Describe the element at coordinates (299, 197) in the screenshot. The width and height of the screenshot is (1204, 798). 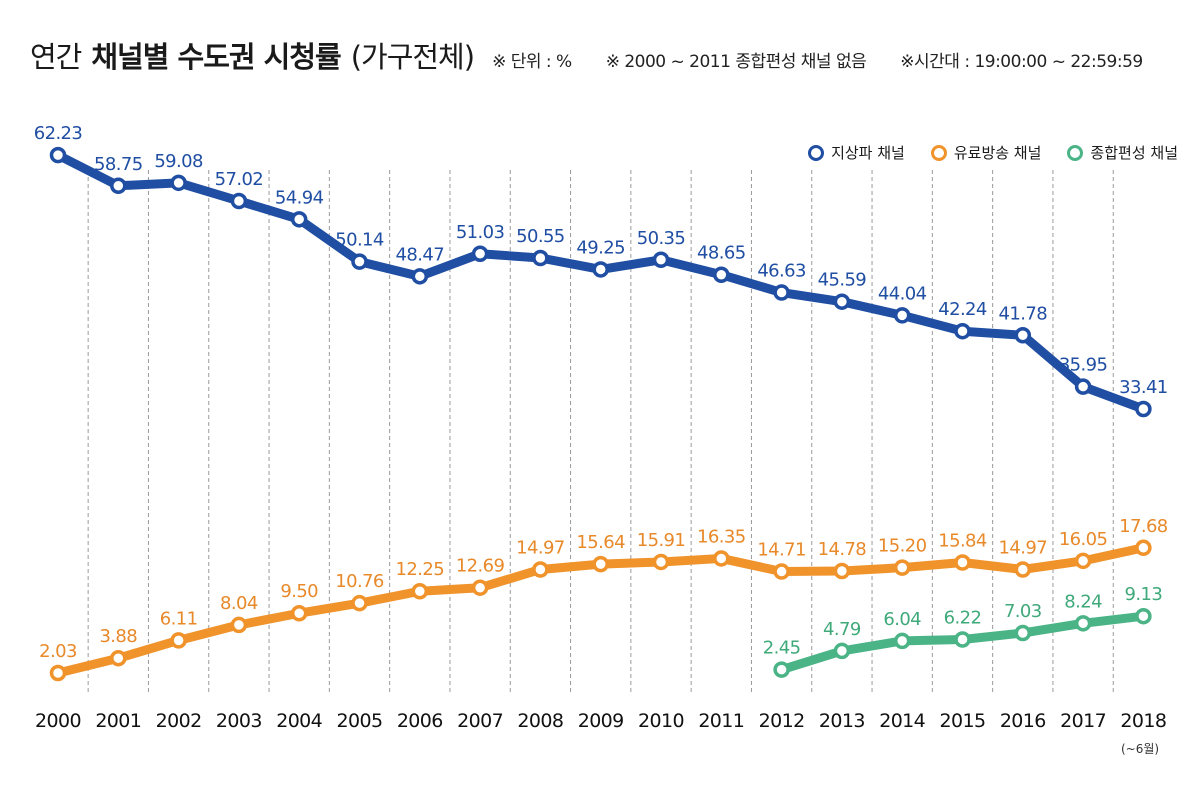
I see `data-label-terrestrial: 54.94` at that location.